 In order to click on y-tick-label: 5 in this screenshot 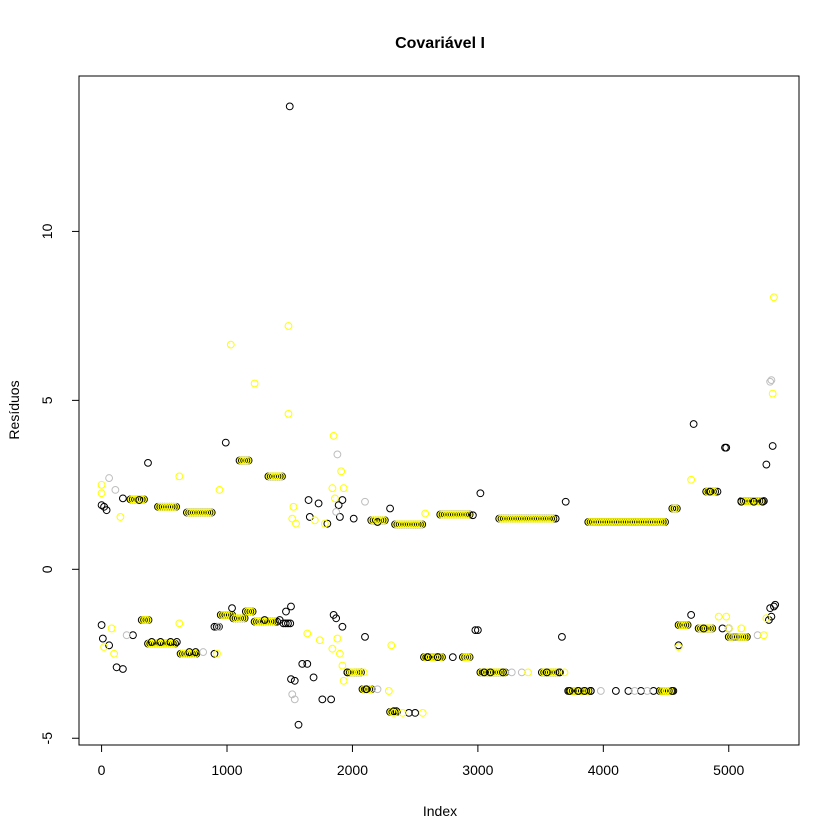, I will do `click(47, 400)`.